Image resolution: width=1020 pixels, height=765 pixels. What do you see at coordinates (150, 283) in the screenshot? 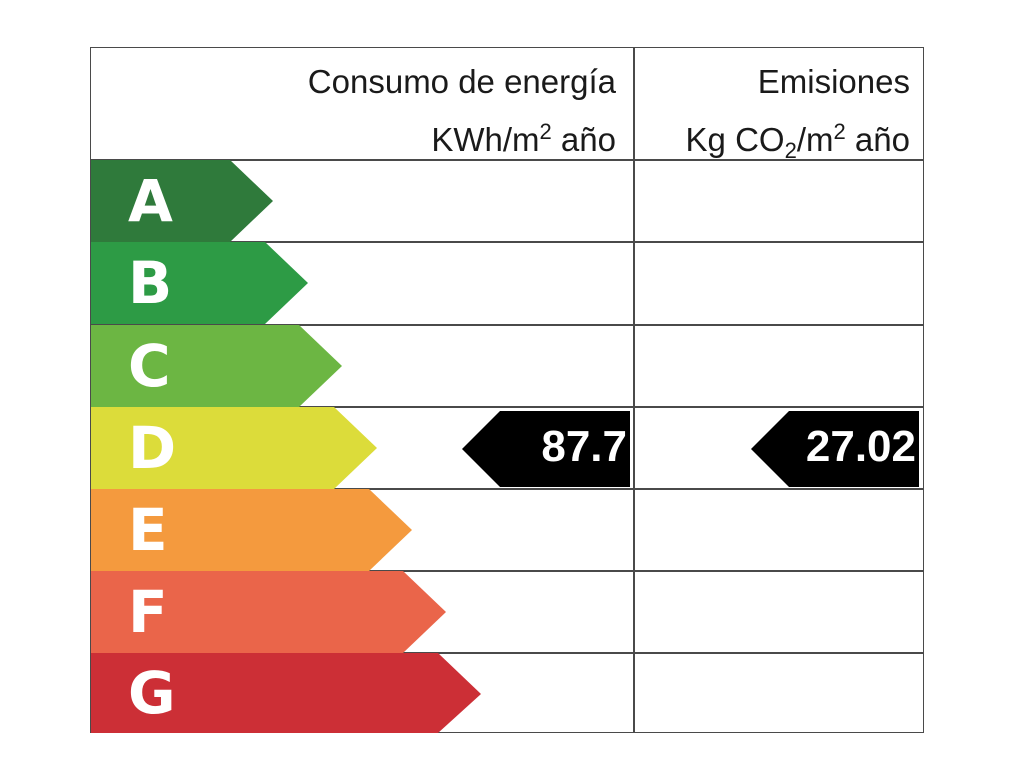
I see `band-letter: B` at bounding box center [150, 283].